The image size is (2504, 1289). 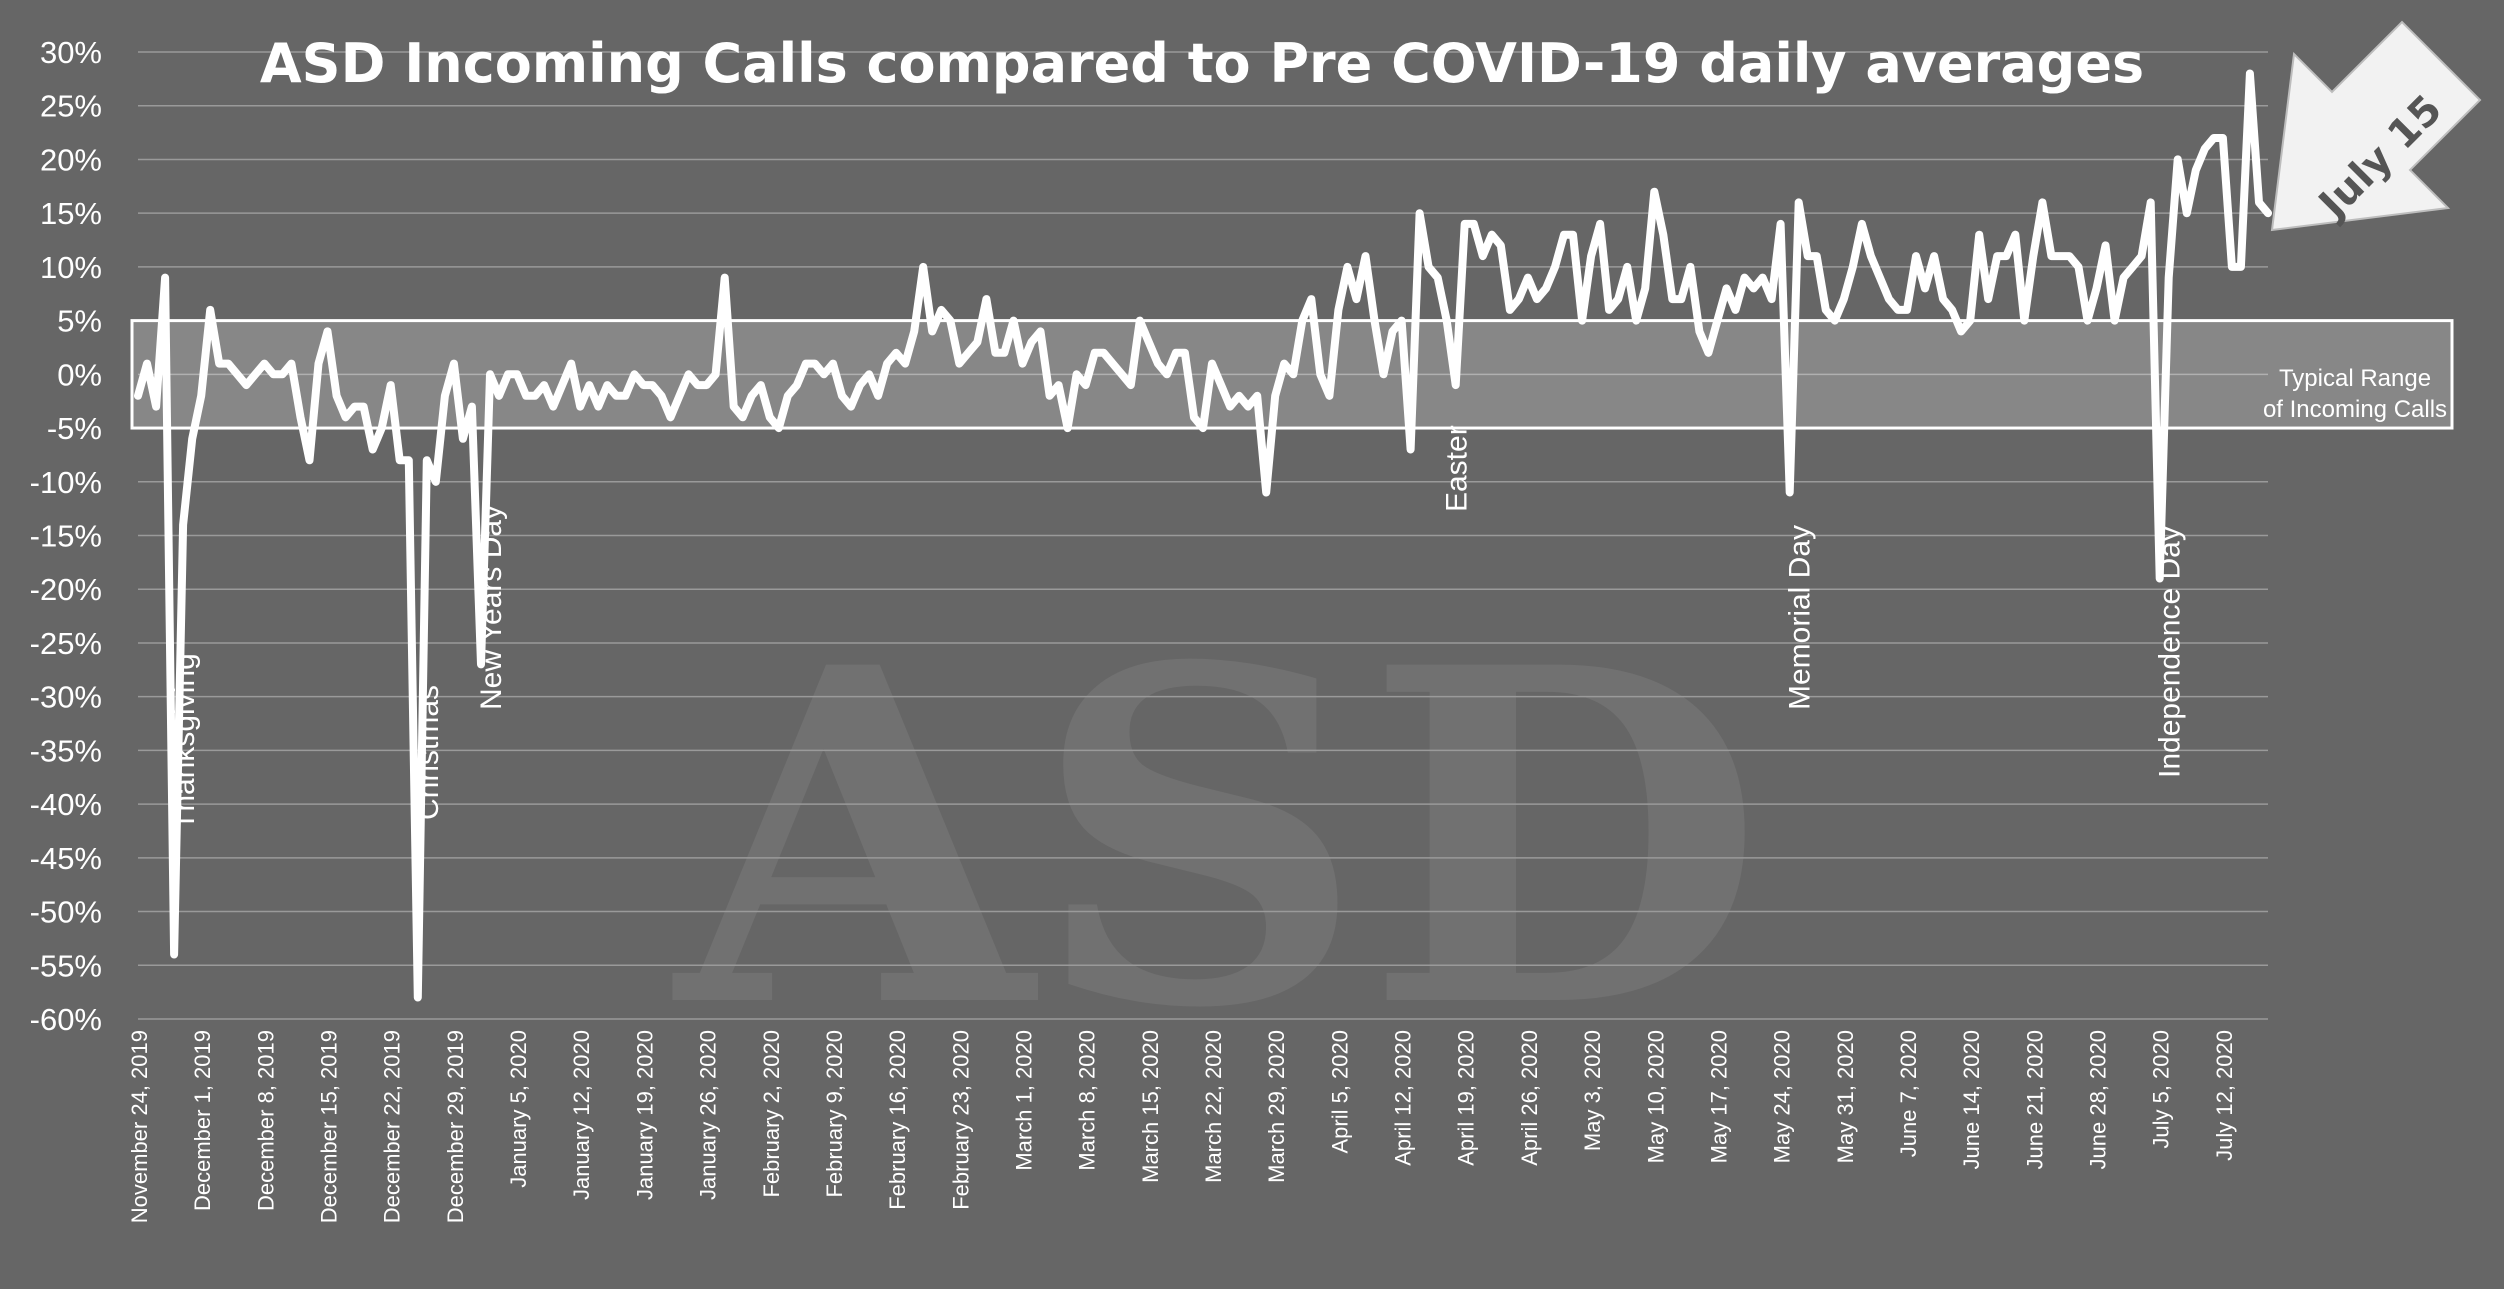 I want to click on x-tick-label: February 2, 2020, so click(x=771, y=1114).